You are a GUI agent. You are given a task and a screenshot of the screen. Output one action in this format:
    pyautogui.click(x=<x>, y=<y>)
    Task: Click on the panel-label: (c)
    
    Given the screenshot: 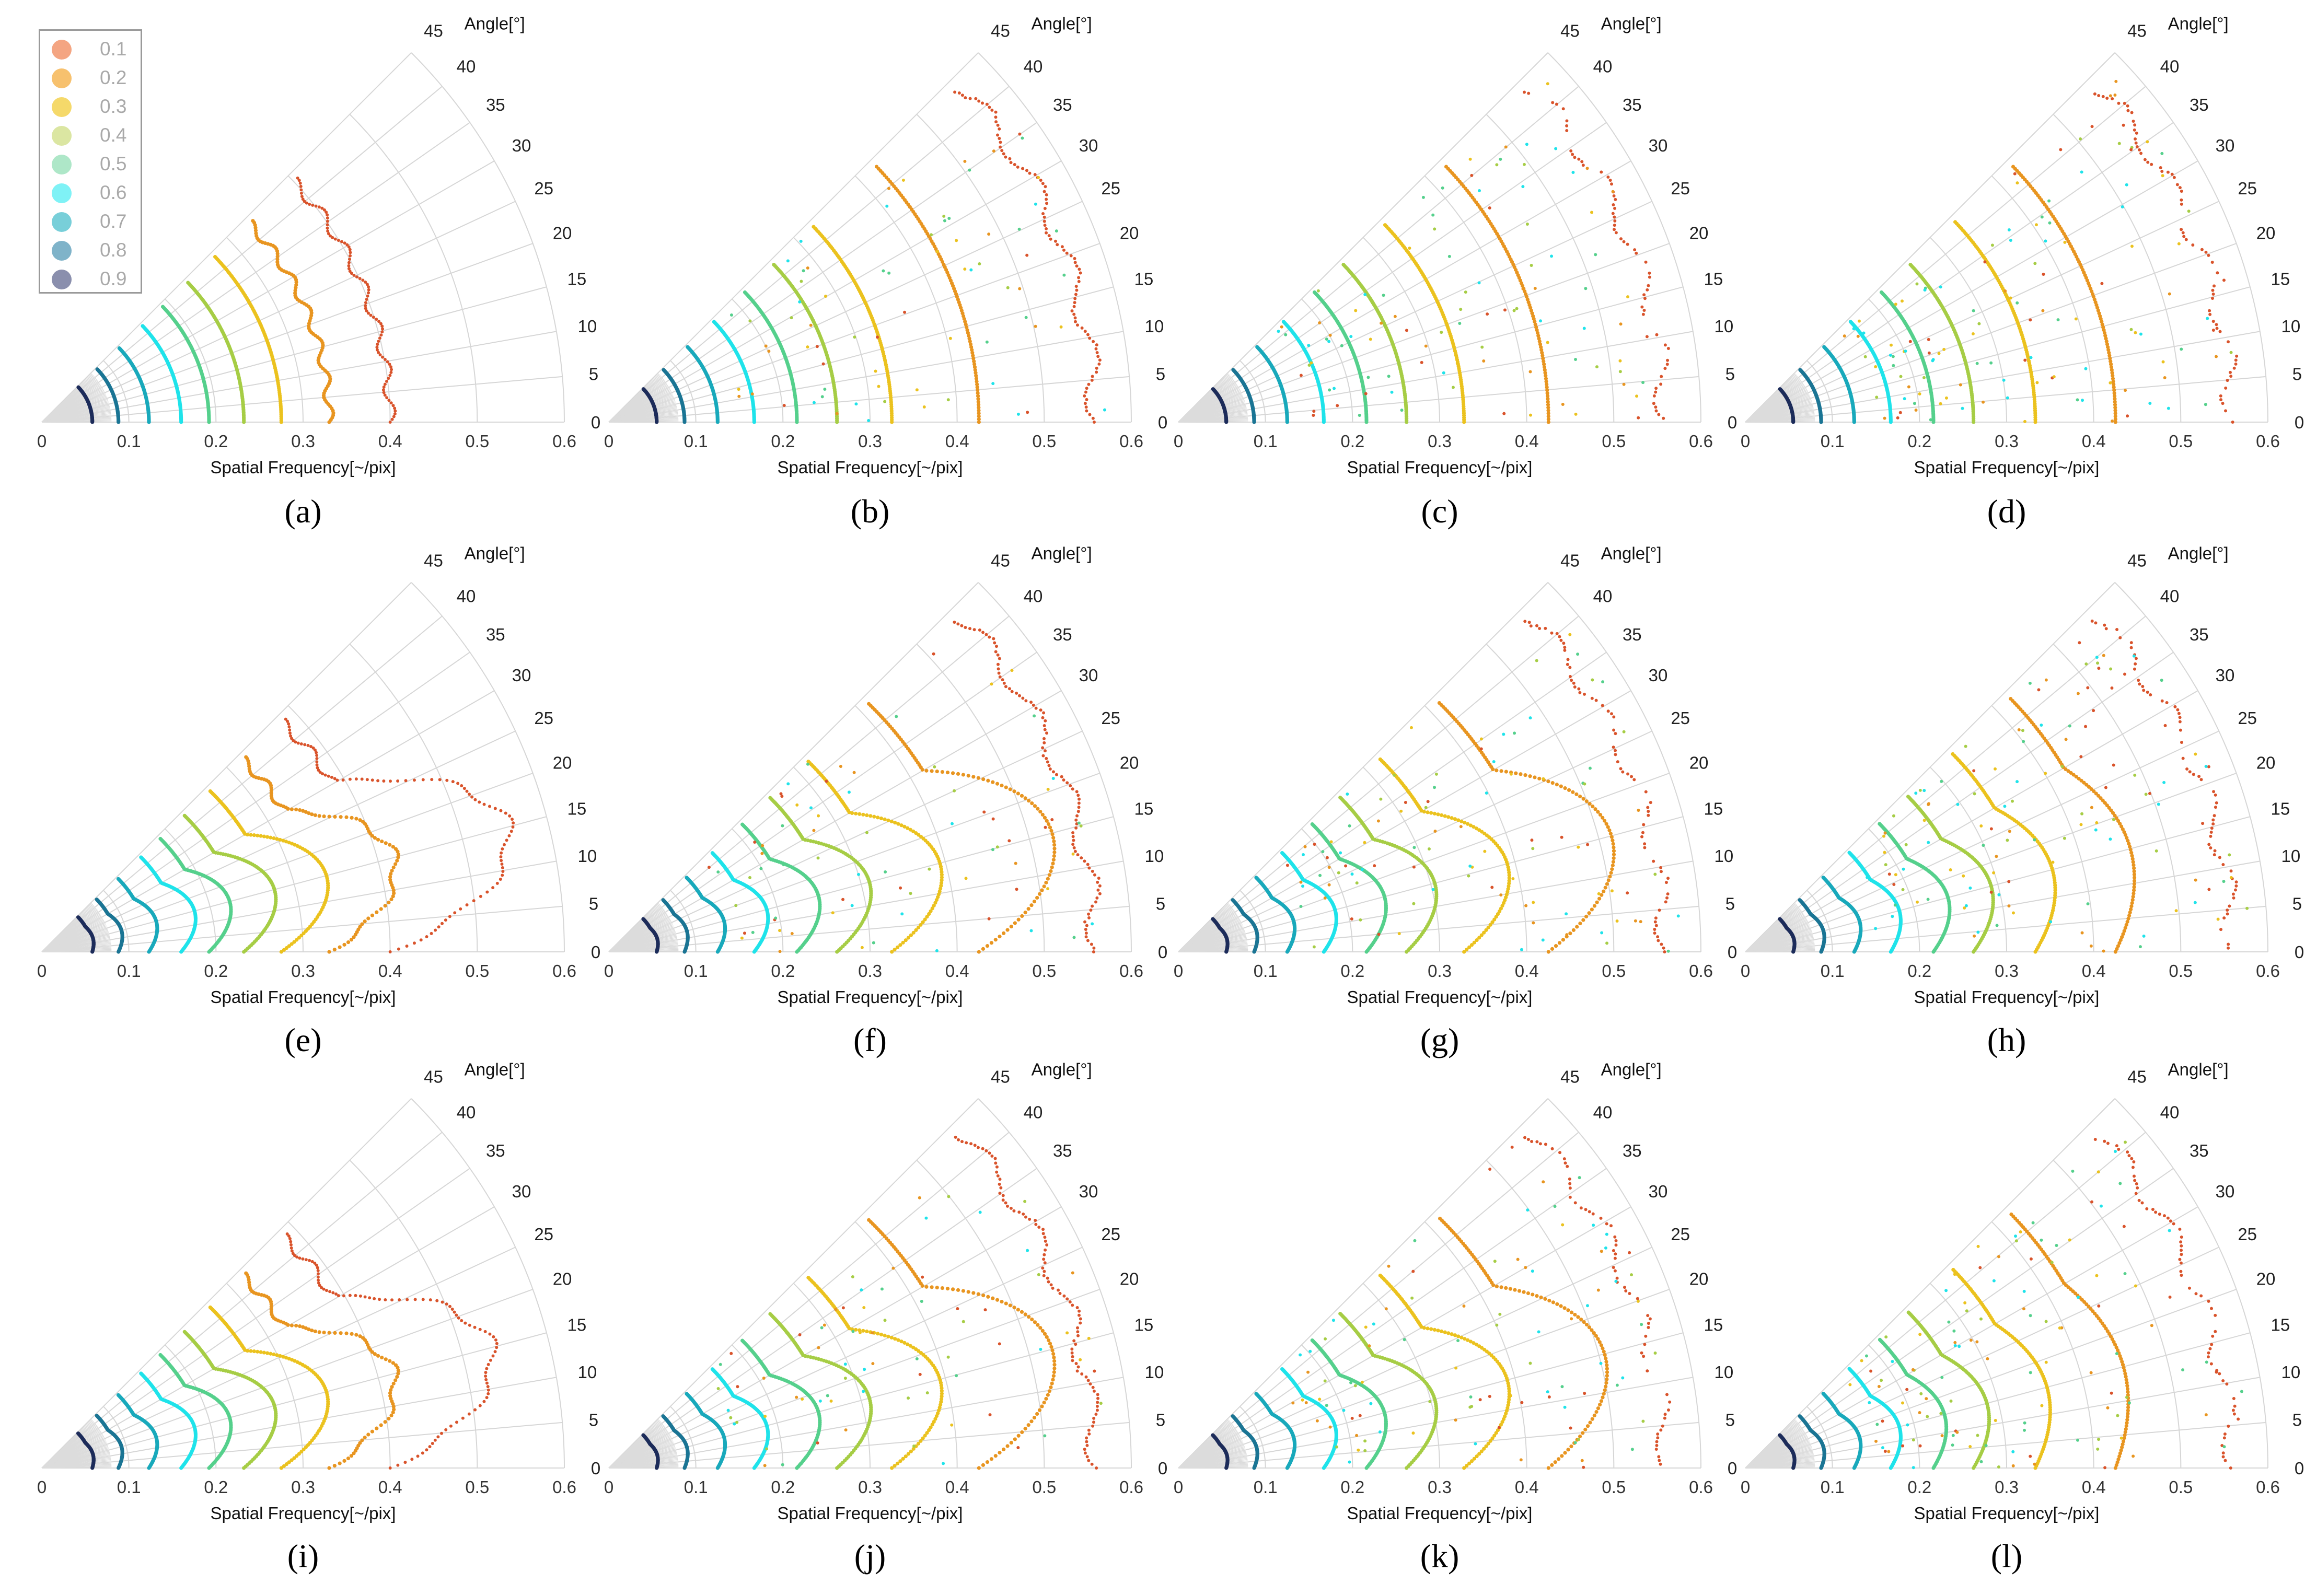 What is the action you would take?
    pyautogui.click(x=1439, y=511)
    